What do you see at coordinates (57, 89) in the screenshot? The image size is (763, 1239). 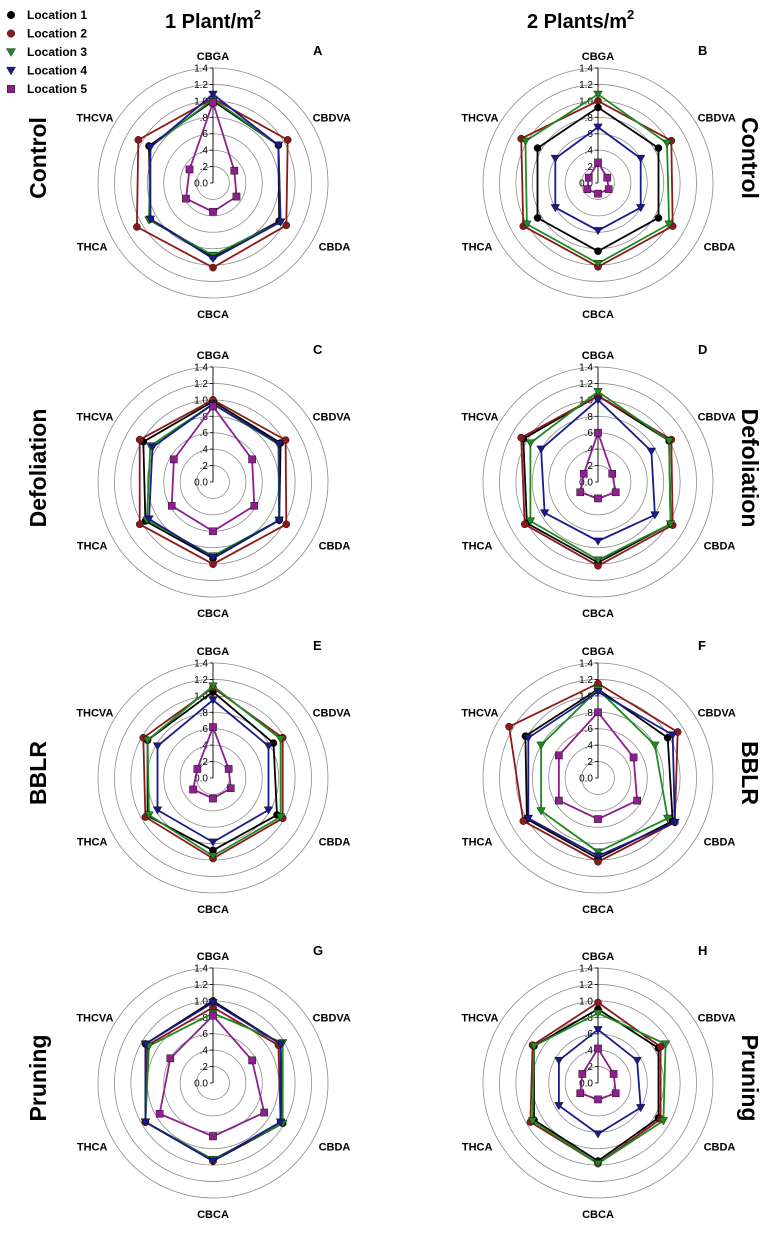 I see `legend-label: Location 5` at bounding box center [57, 89].